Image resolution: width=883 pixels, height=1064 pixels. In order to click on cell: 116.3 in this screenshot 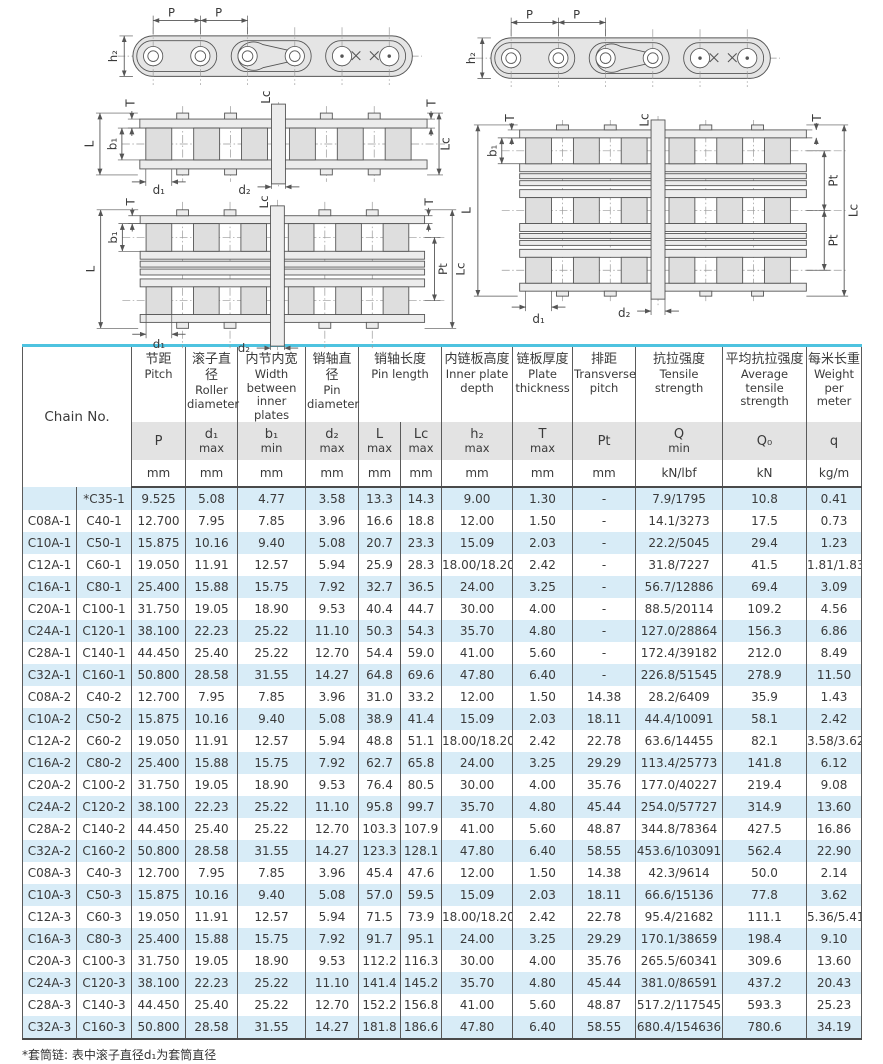, I will do `click(421, 961)`.